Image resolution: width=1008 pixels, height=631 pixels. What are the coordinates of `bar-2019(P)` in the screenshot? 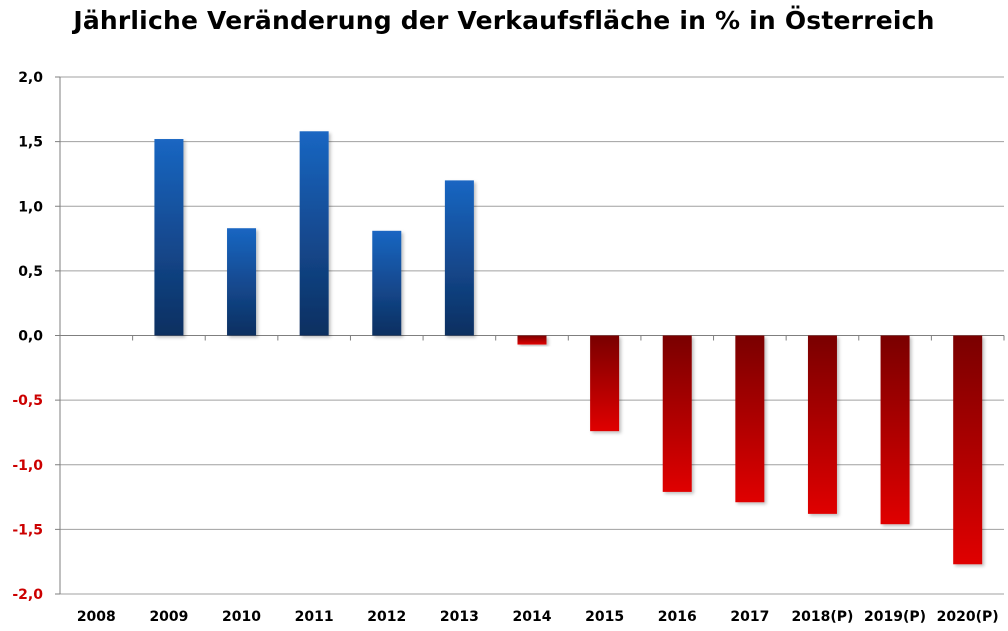 It's located at (895, 430).